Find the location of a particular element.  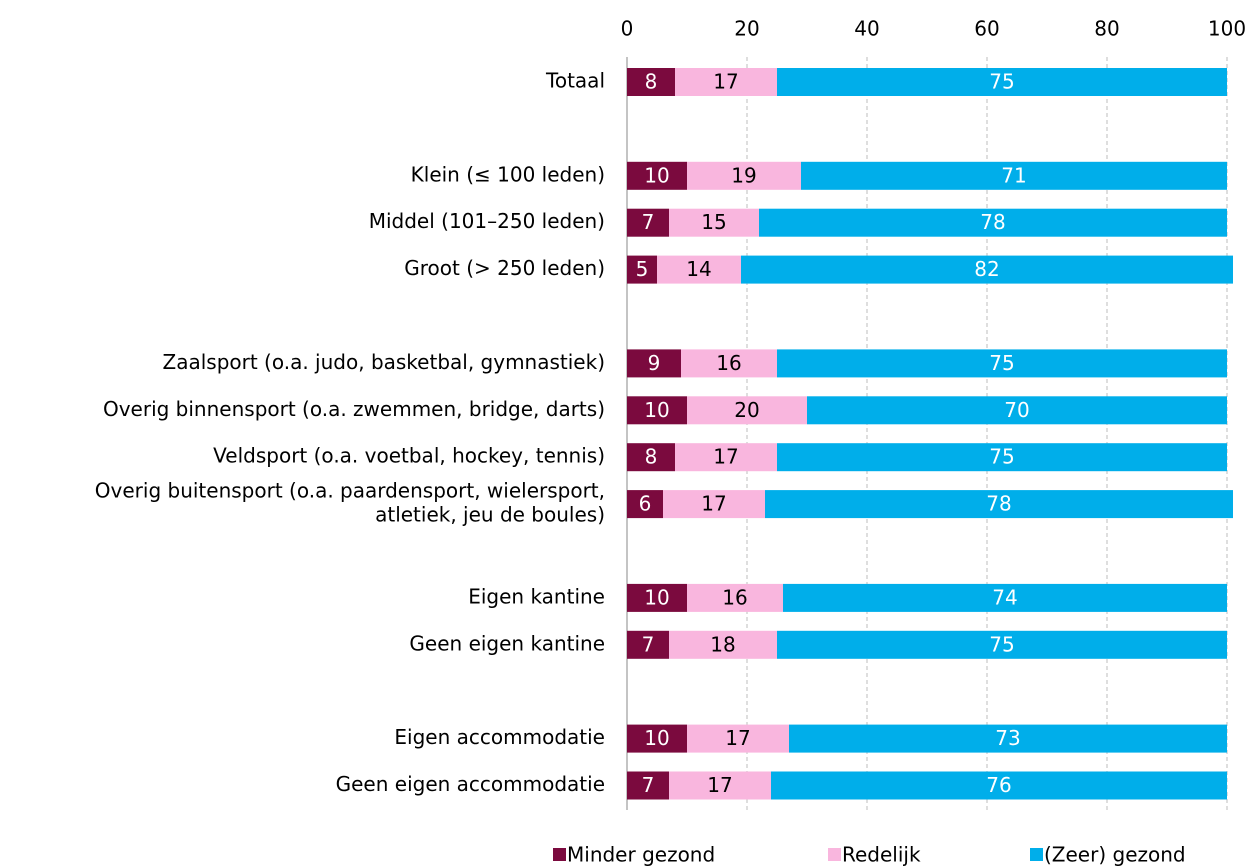

data-label: 74 is located at coordinates (1004, 597).